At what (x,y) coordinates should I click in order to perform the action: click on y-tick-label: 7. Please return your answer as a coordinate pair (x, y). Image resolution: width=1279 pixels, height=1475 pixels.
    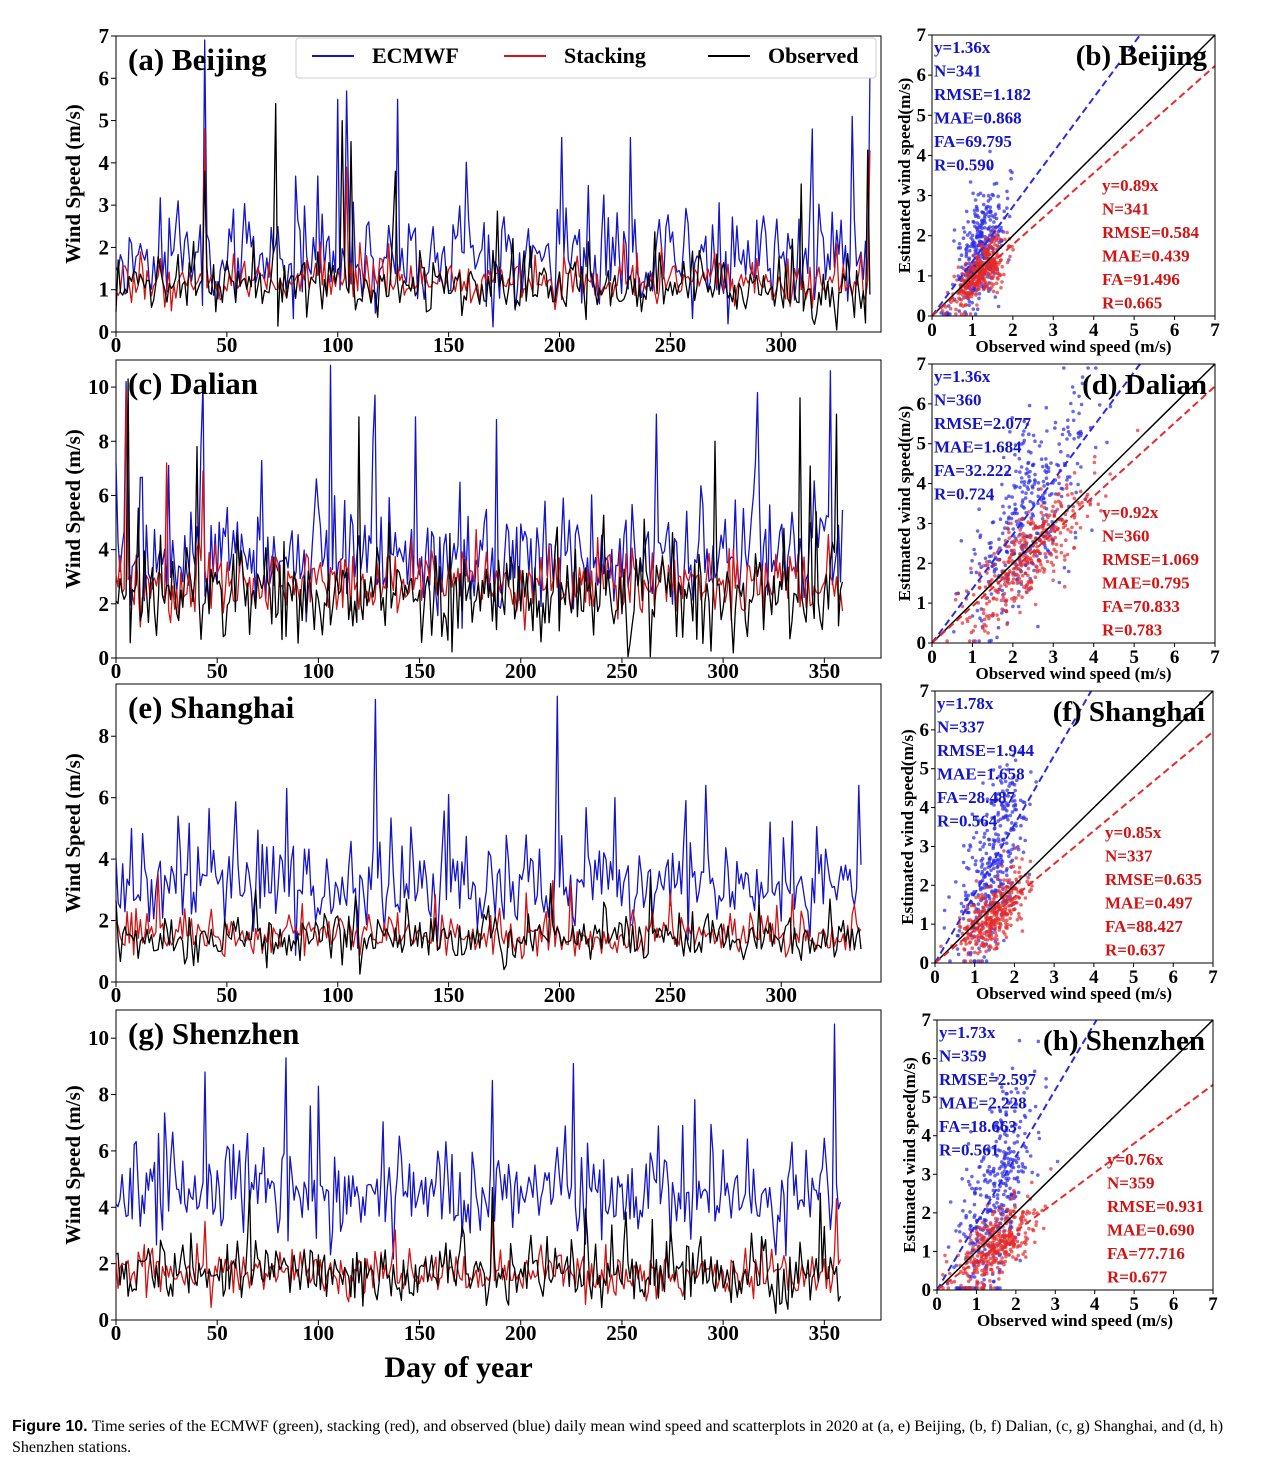
    Looking at the image, I should click on (922, 364).